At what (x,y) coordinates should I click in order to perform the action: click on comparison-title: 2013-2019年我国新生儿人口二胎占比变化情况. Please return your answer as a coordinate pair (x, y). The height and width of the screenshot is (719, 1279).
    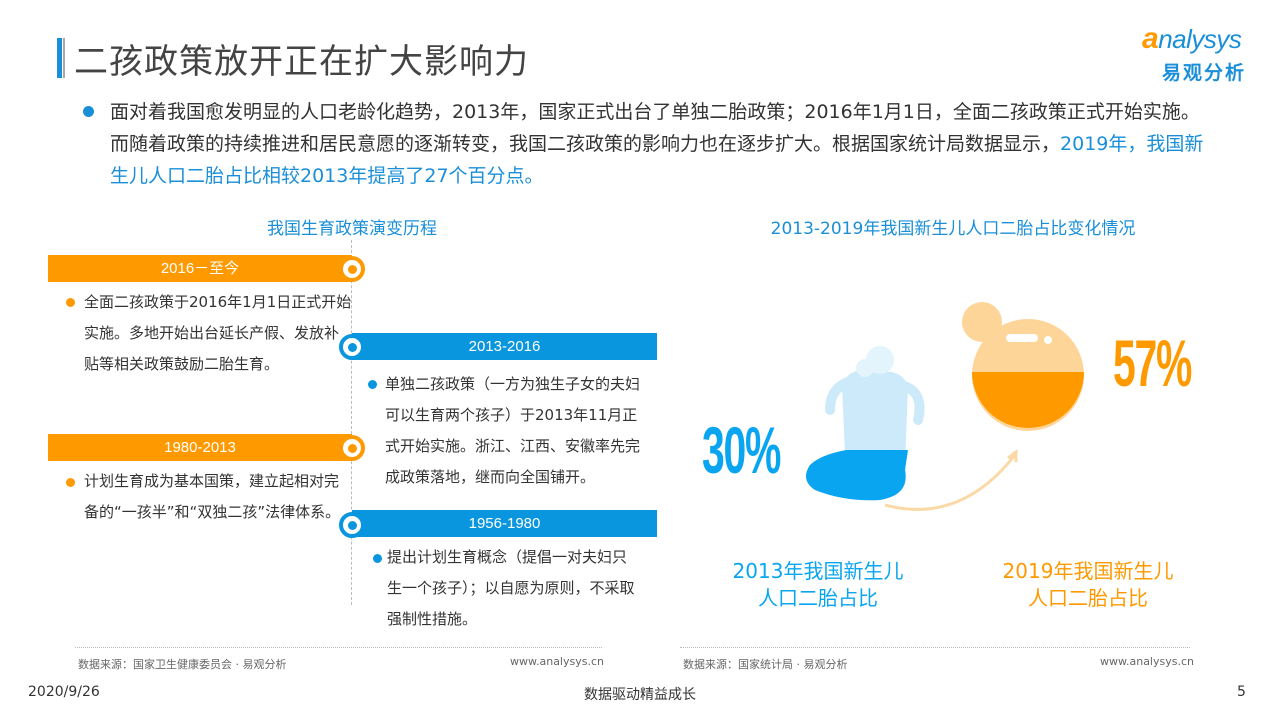
    Looking at the image, I should click on (953, 229).